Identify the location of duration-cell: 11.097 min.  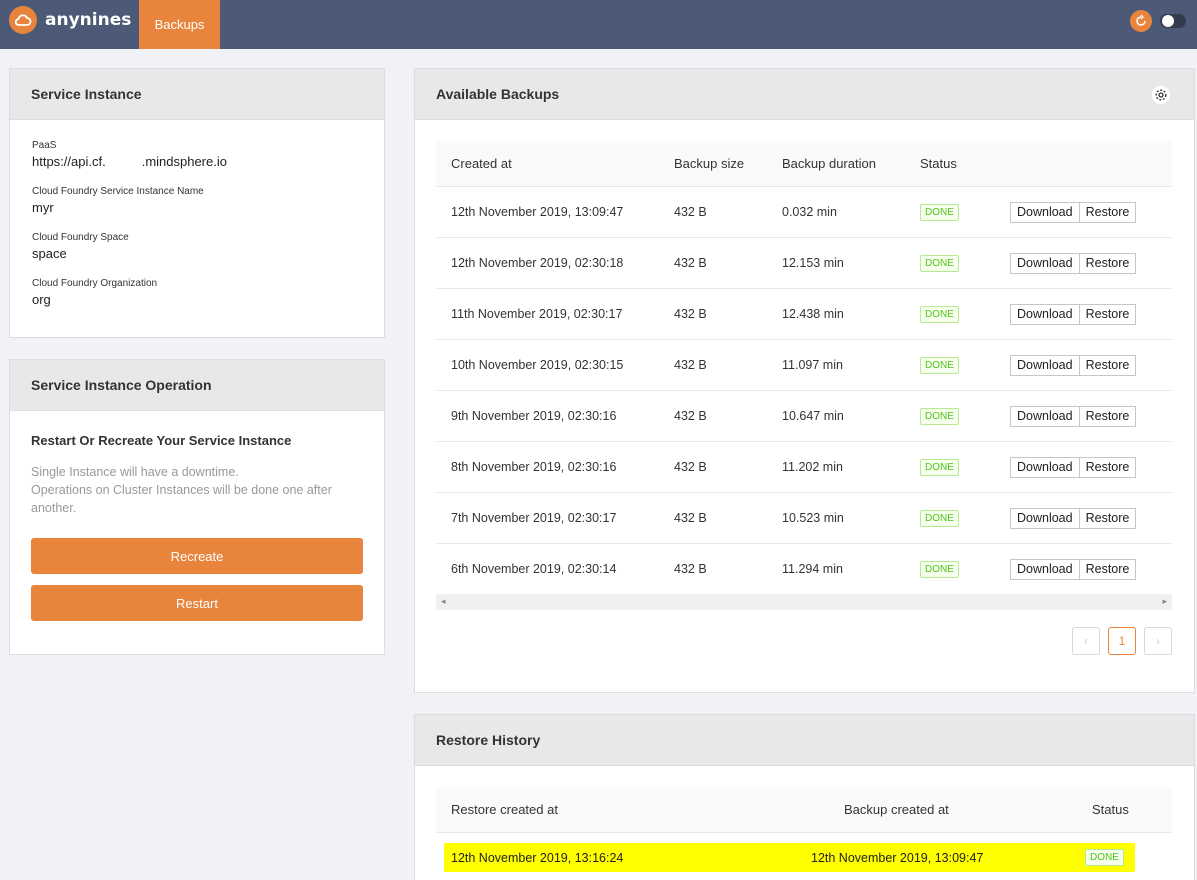
(812, 365).